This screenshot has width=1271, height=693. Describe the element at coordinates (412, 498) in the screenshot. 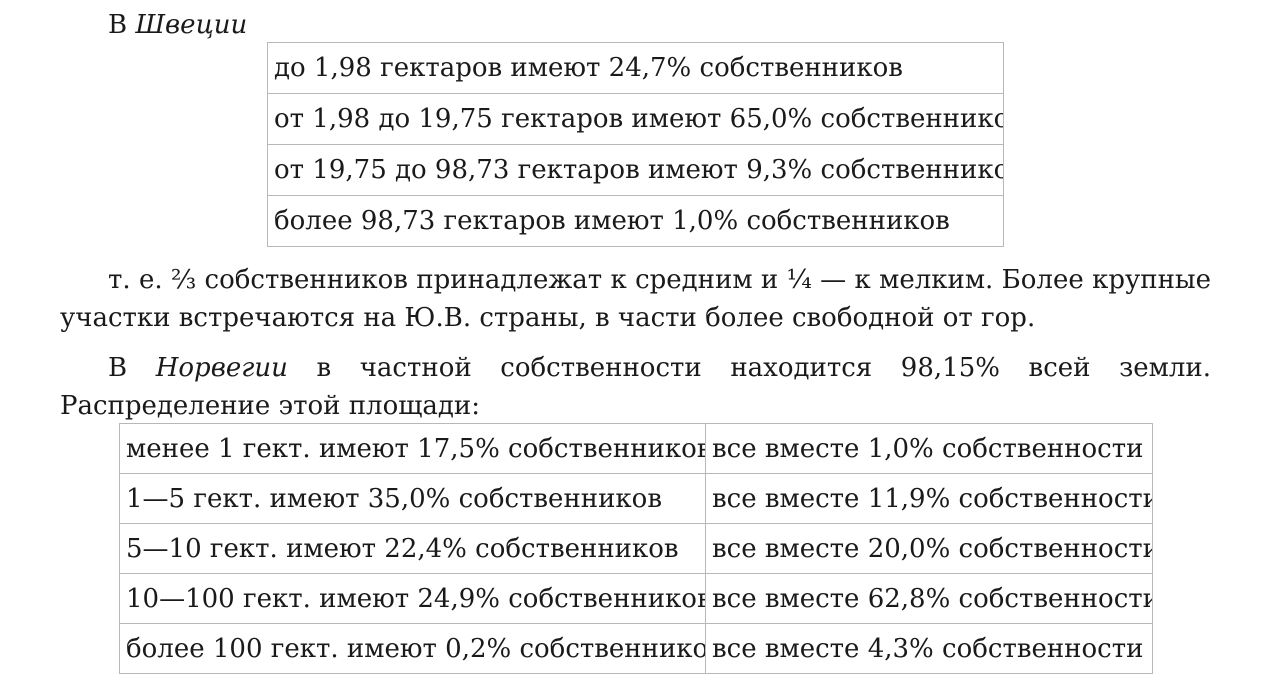

I see `table-cell: 1—5 гект. имеют 35,0% собственников` at that location.